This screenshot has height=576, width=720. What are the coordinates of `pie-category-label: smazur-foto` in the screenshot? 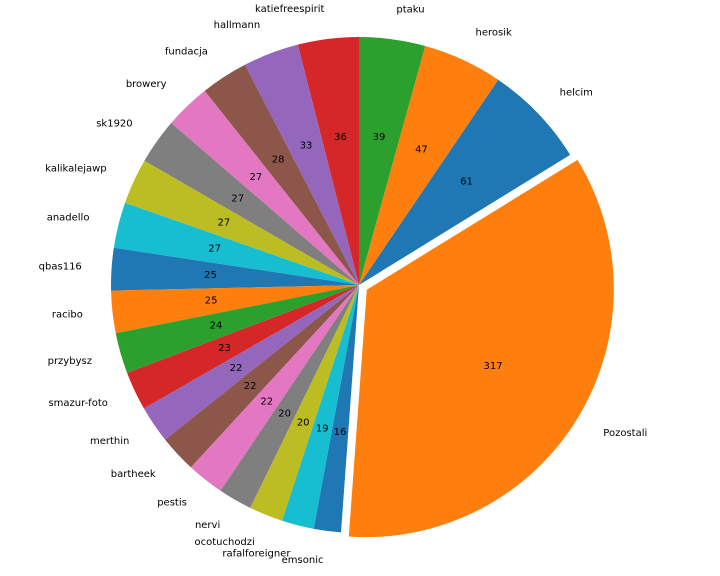 It's located at (77, 403).